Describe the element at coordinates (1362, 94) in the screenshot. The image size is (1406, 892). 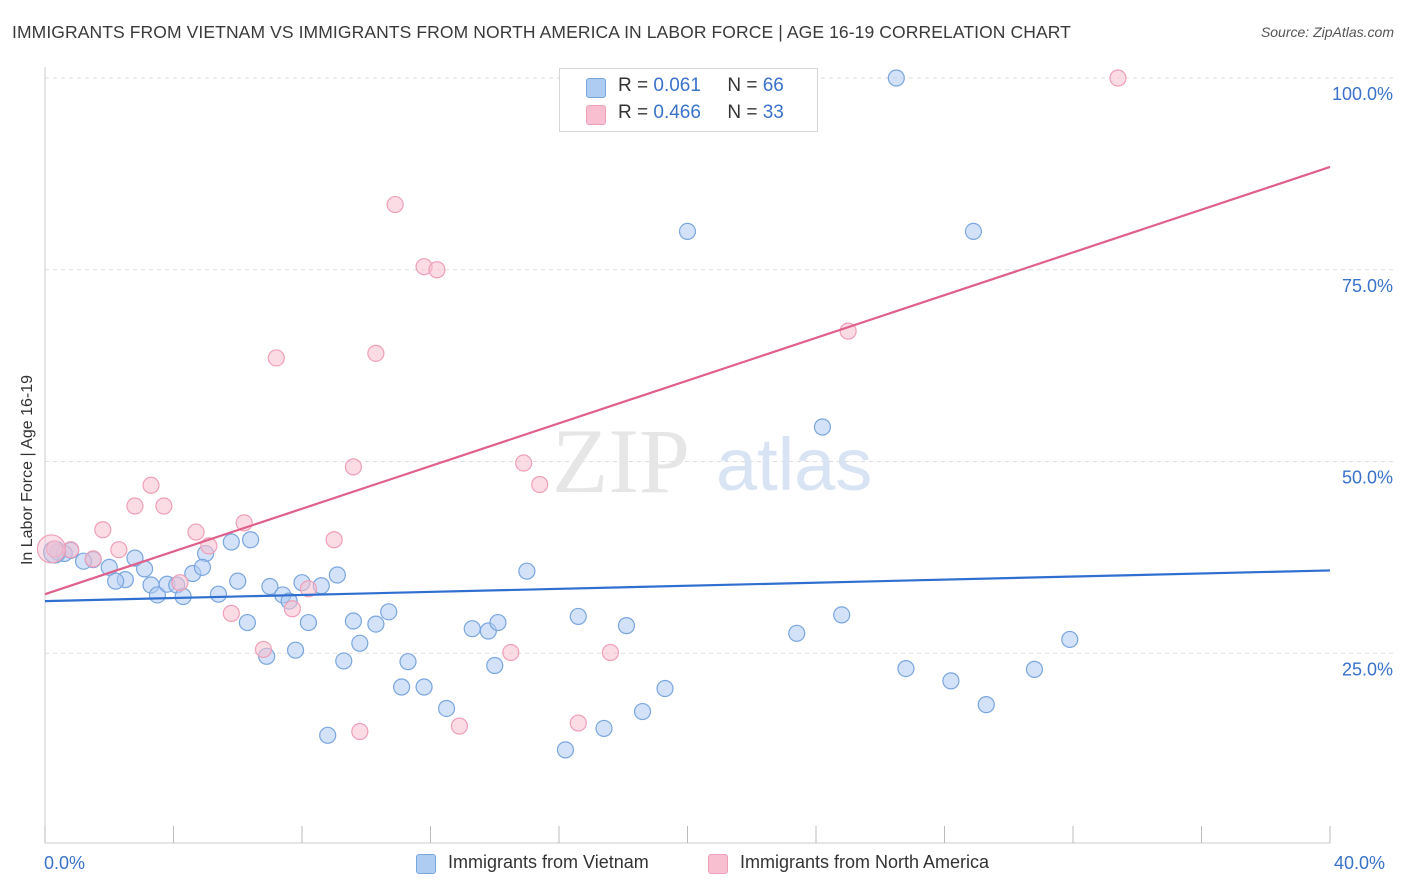
I see `y-tick-label: 100.0%` at that location.